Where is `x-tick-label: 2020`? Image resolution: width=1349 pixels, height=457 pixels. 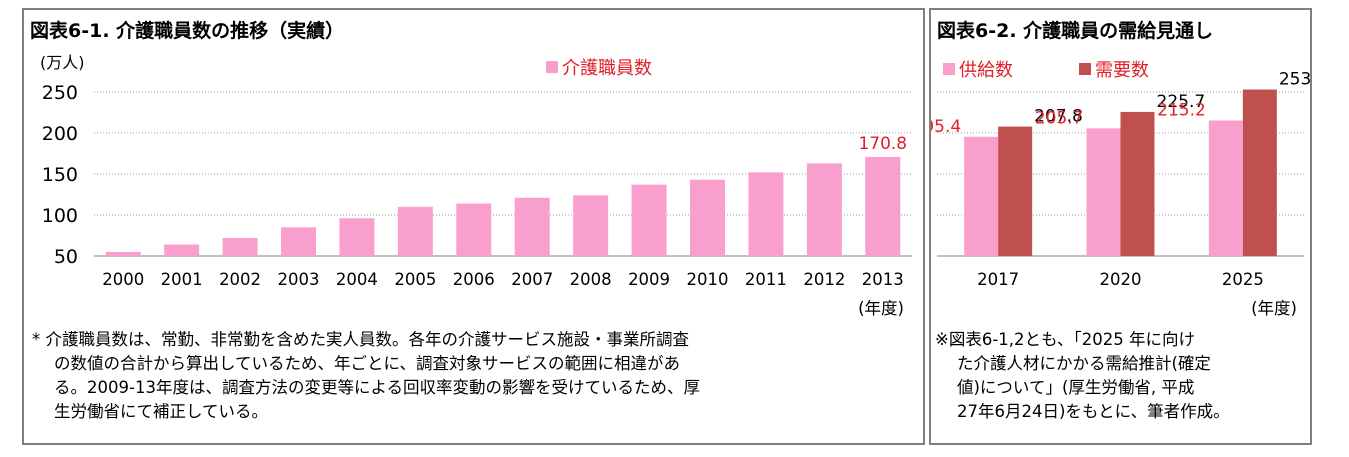
x-tick-label: 2020 is located at coordinates (1121, 279).